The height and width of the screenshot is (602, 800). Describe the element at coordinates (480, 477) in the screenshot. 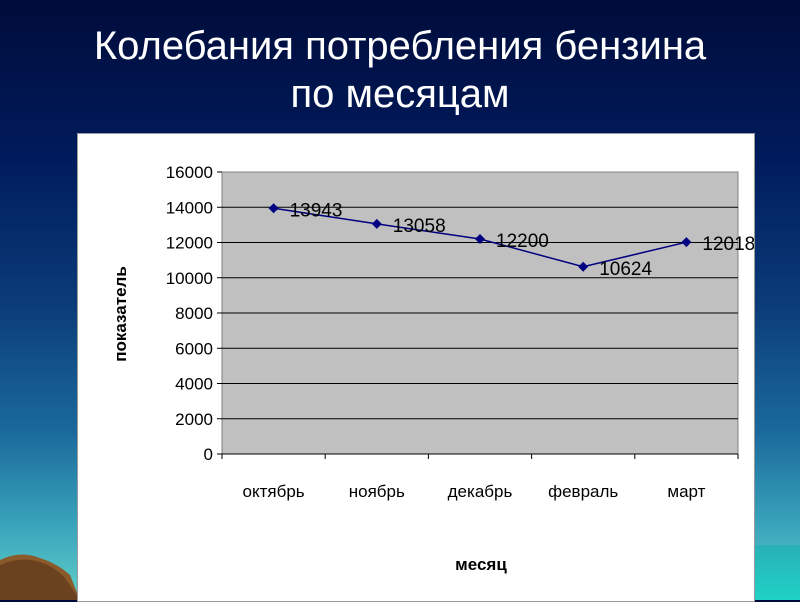

I see `x-tick-labels: октябрь ноябрь декабрь февраль март` at that location.